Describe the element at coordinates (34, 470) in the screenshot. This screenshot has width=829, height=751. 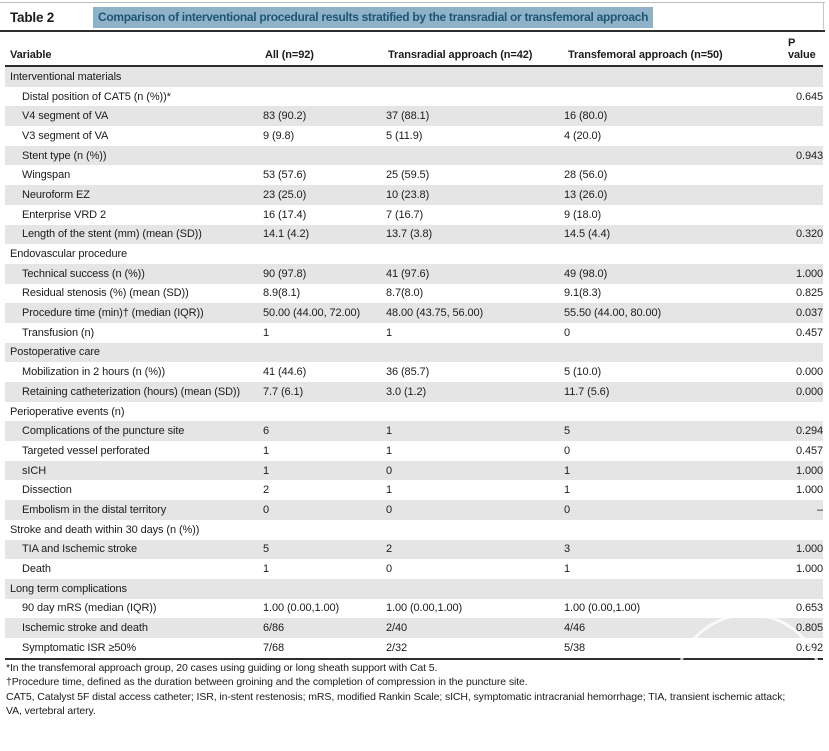
I see `variable-label: sICH` at that location.